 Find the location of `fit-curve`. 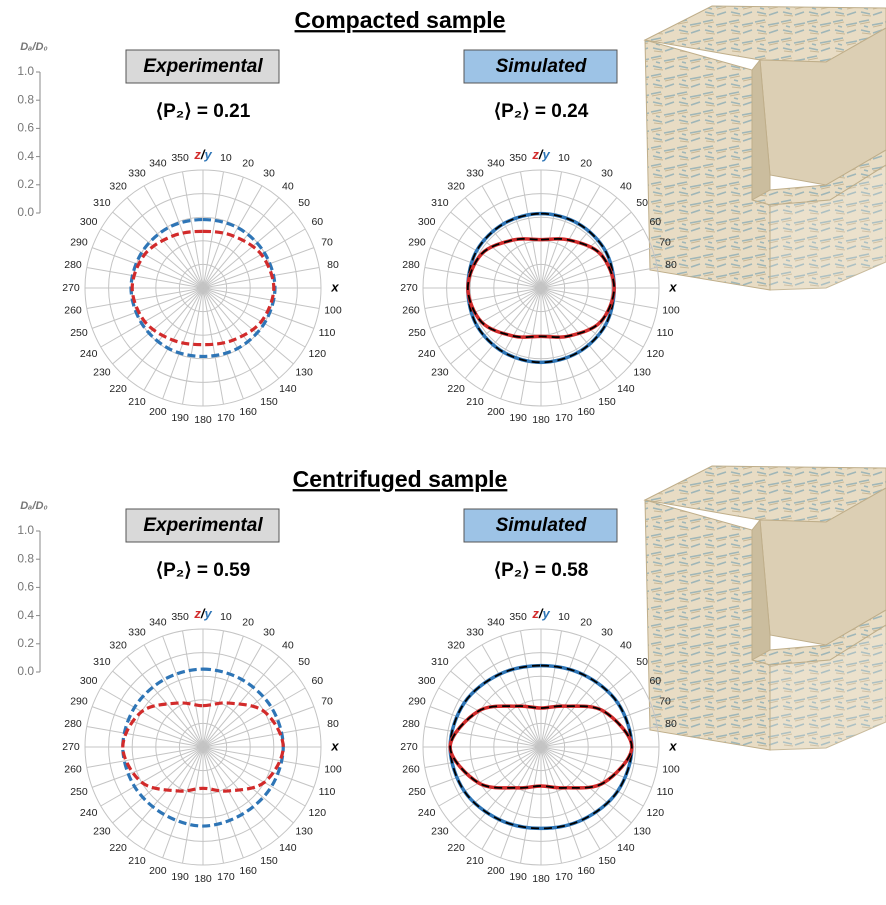

fit-curve is located at coordinates (541, 747).